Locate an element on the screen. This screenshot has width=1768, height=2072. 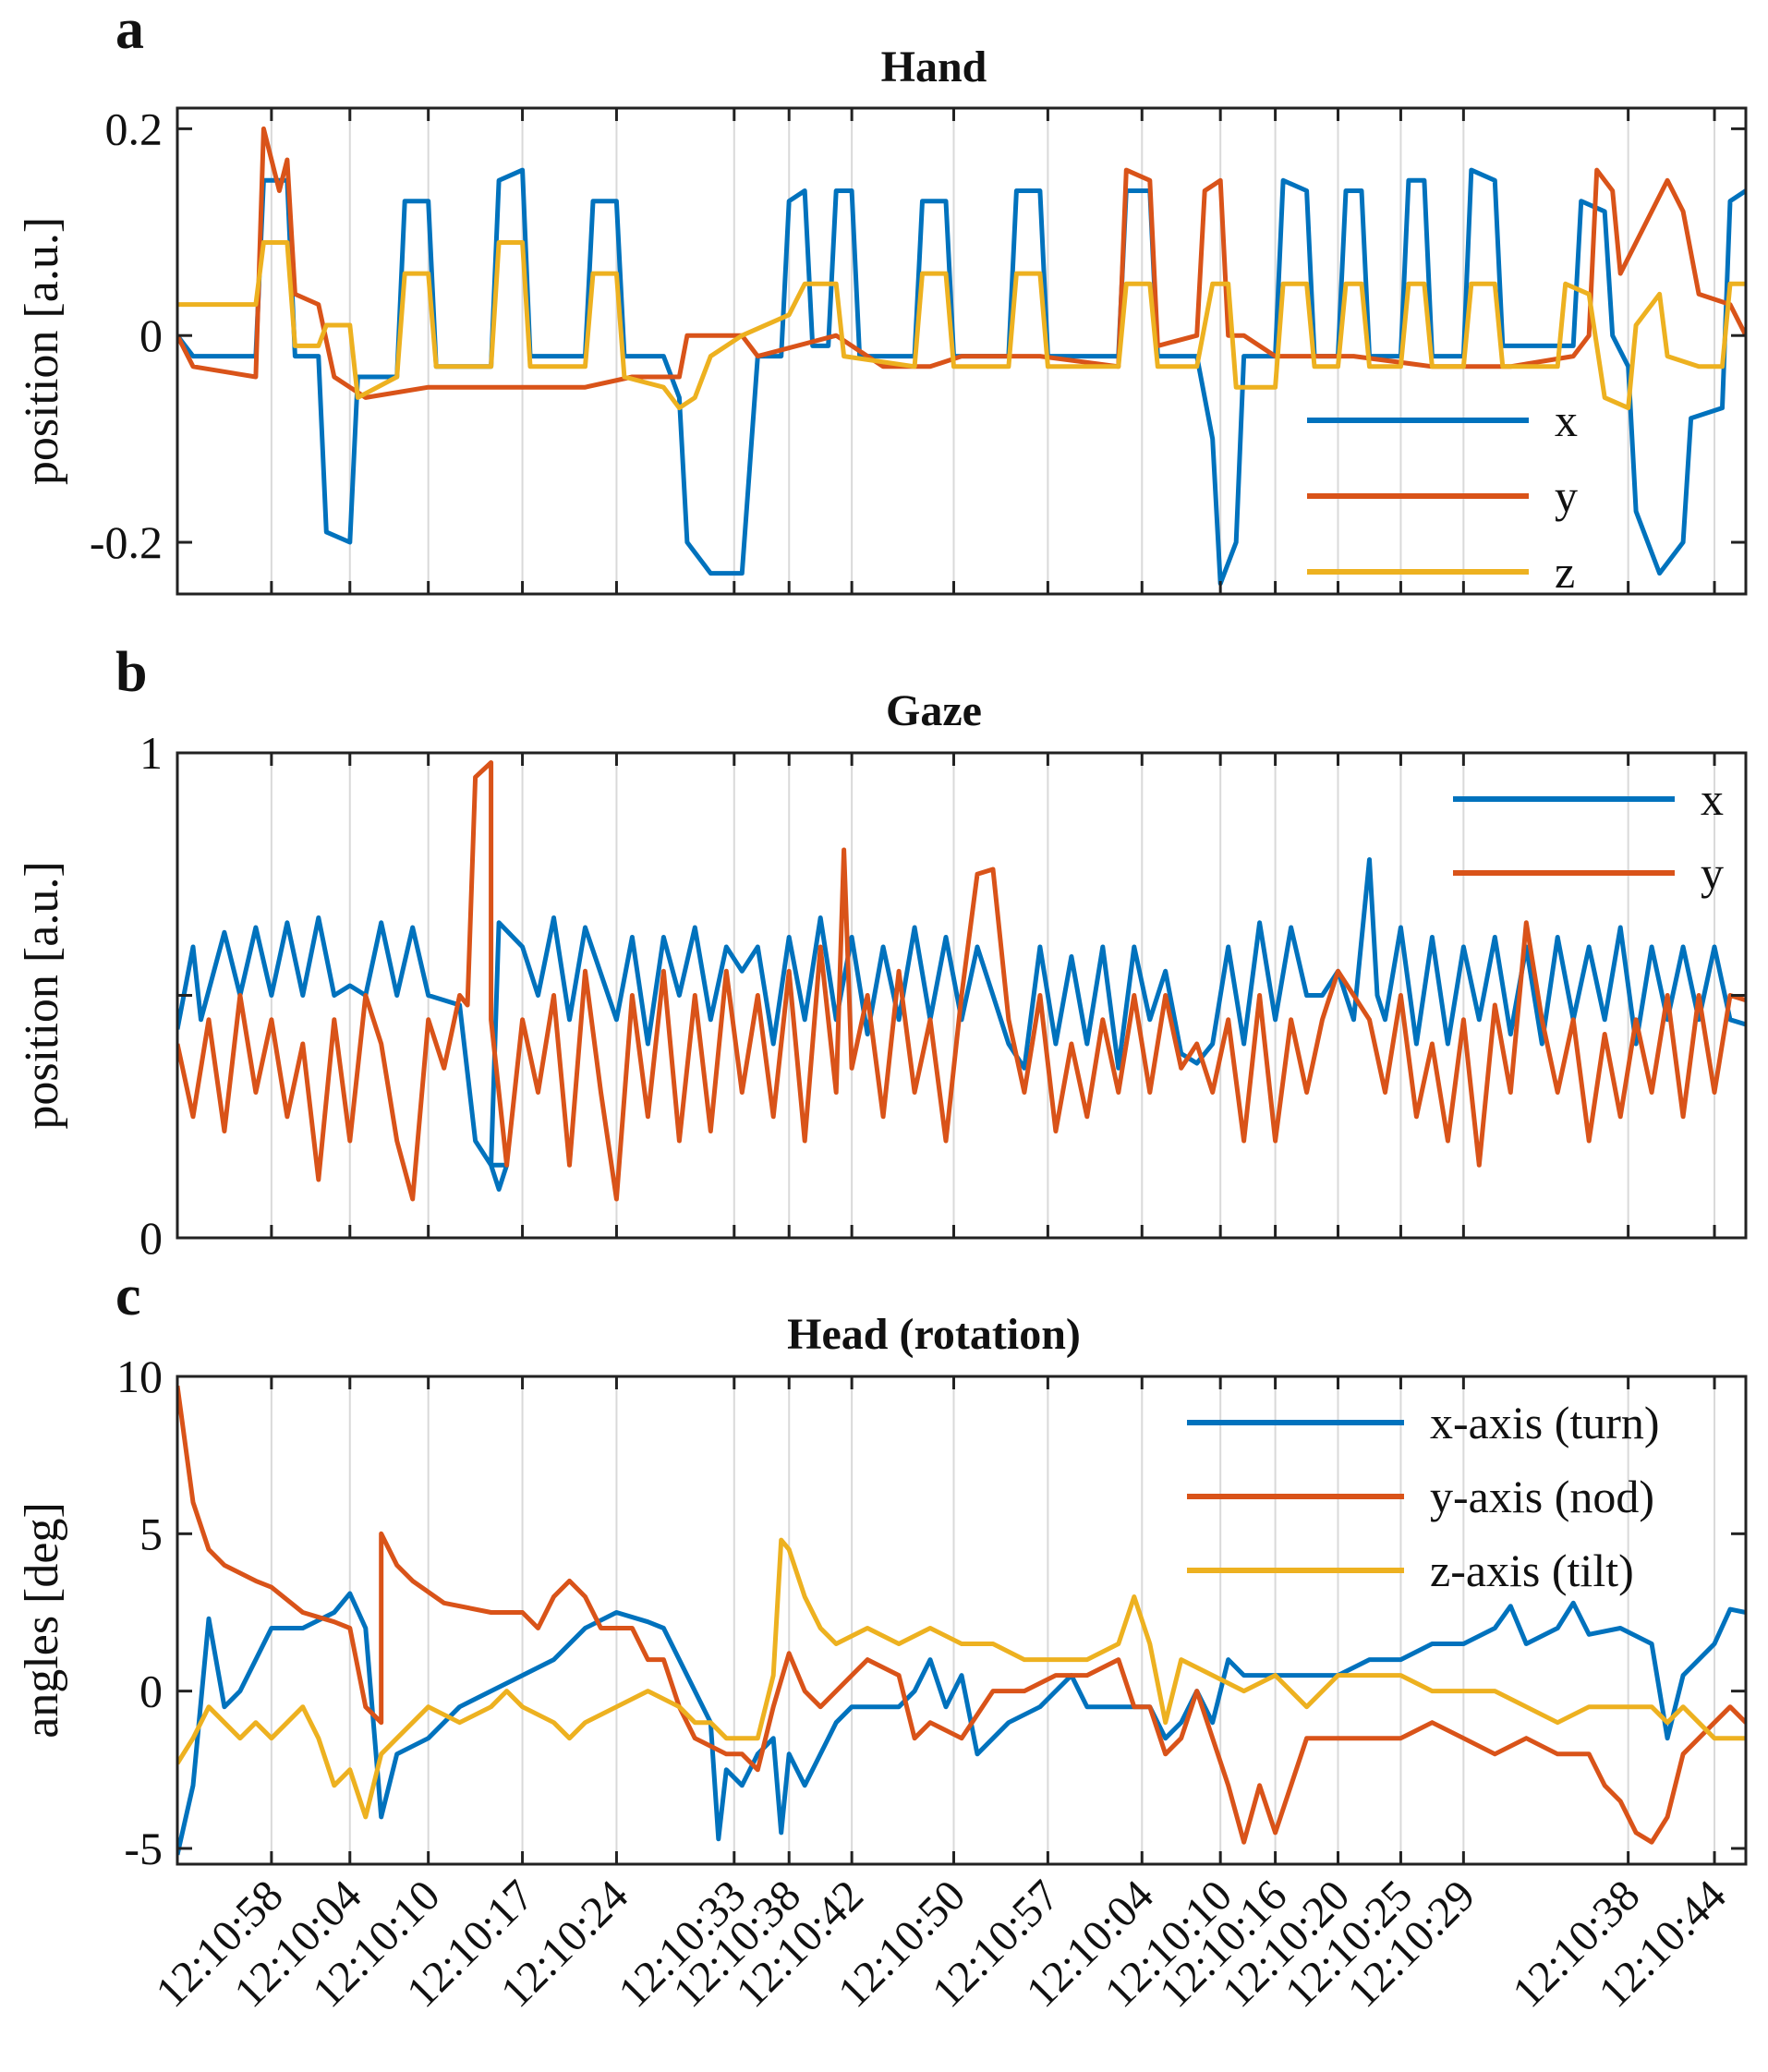
series-line-x is located at coordinates (961, 1025).